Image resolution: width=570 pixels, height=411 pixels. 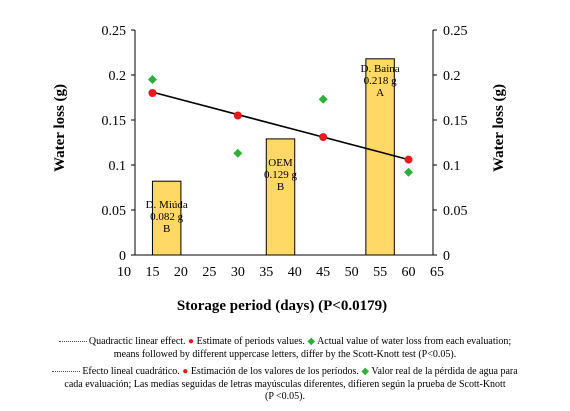 What do you see at coordinates (185, 371) in the screenshot?
I see `estimate-legend-symbol-es: ●` at bounding box center [185, 371].